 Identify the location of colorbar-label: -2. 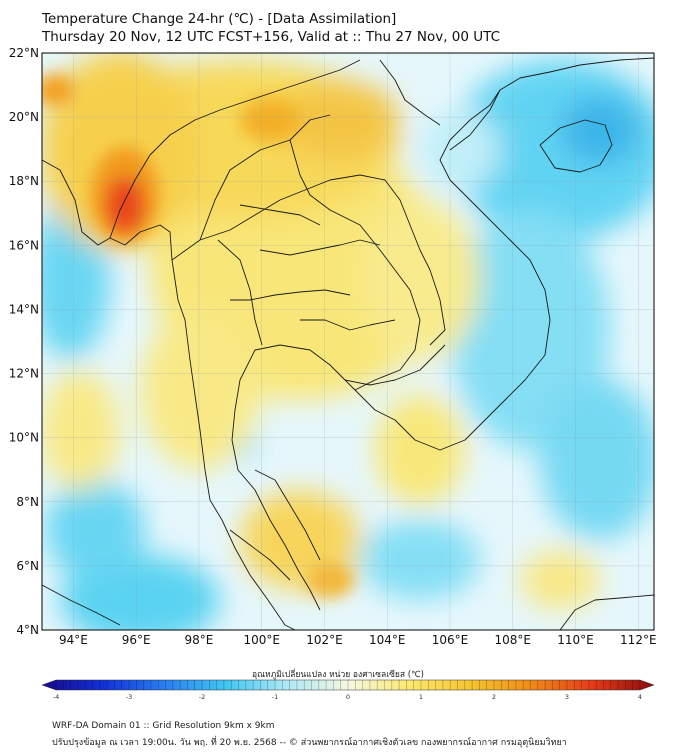
(202, 697).